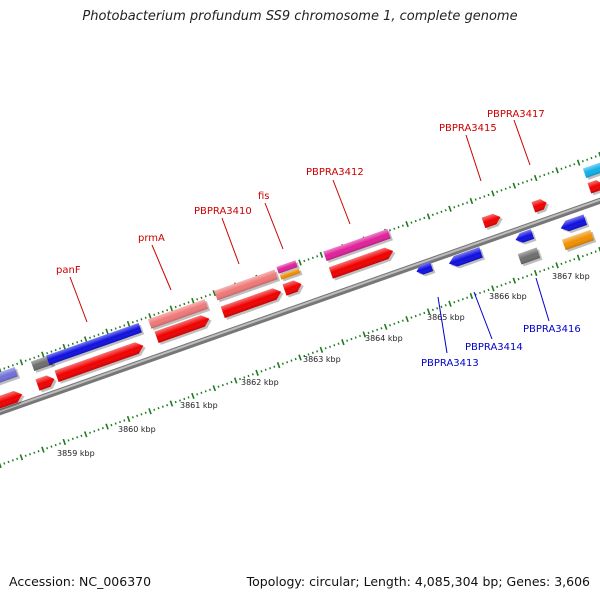  I want to click on feature-PBPRA3410, so click(247, 286).